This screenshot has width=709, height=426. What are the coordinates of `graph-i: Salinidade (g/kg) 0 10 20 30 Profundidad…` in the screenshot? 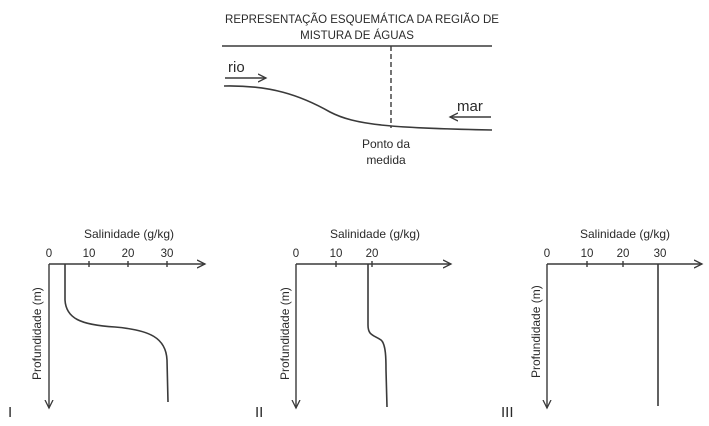 It's located at (106, 324).